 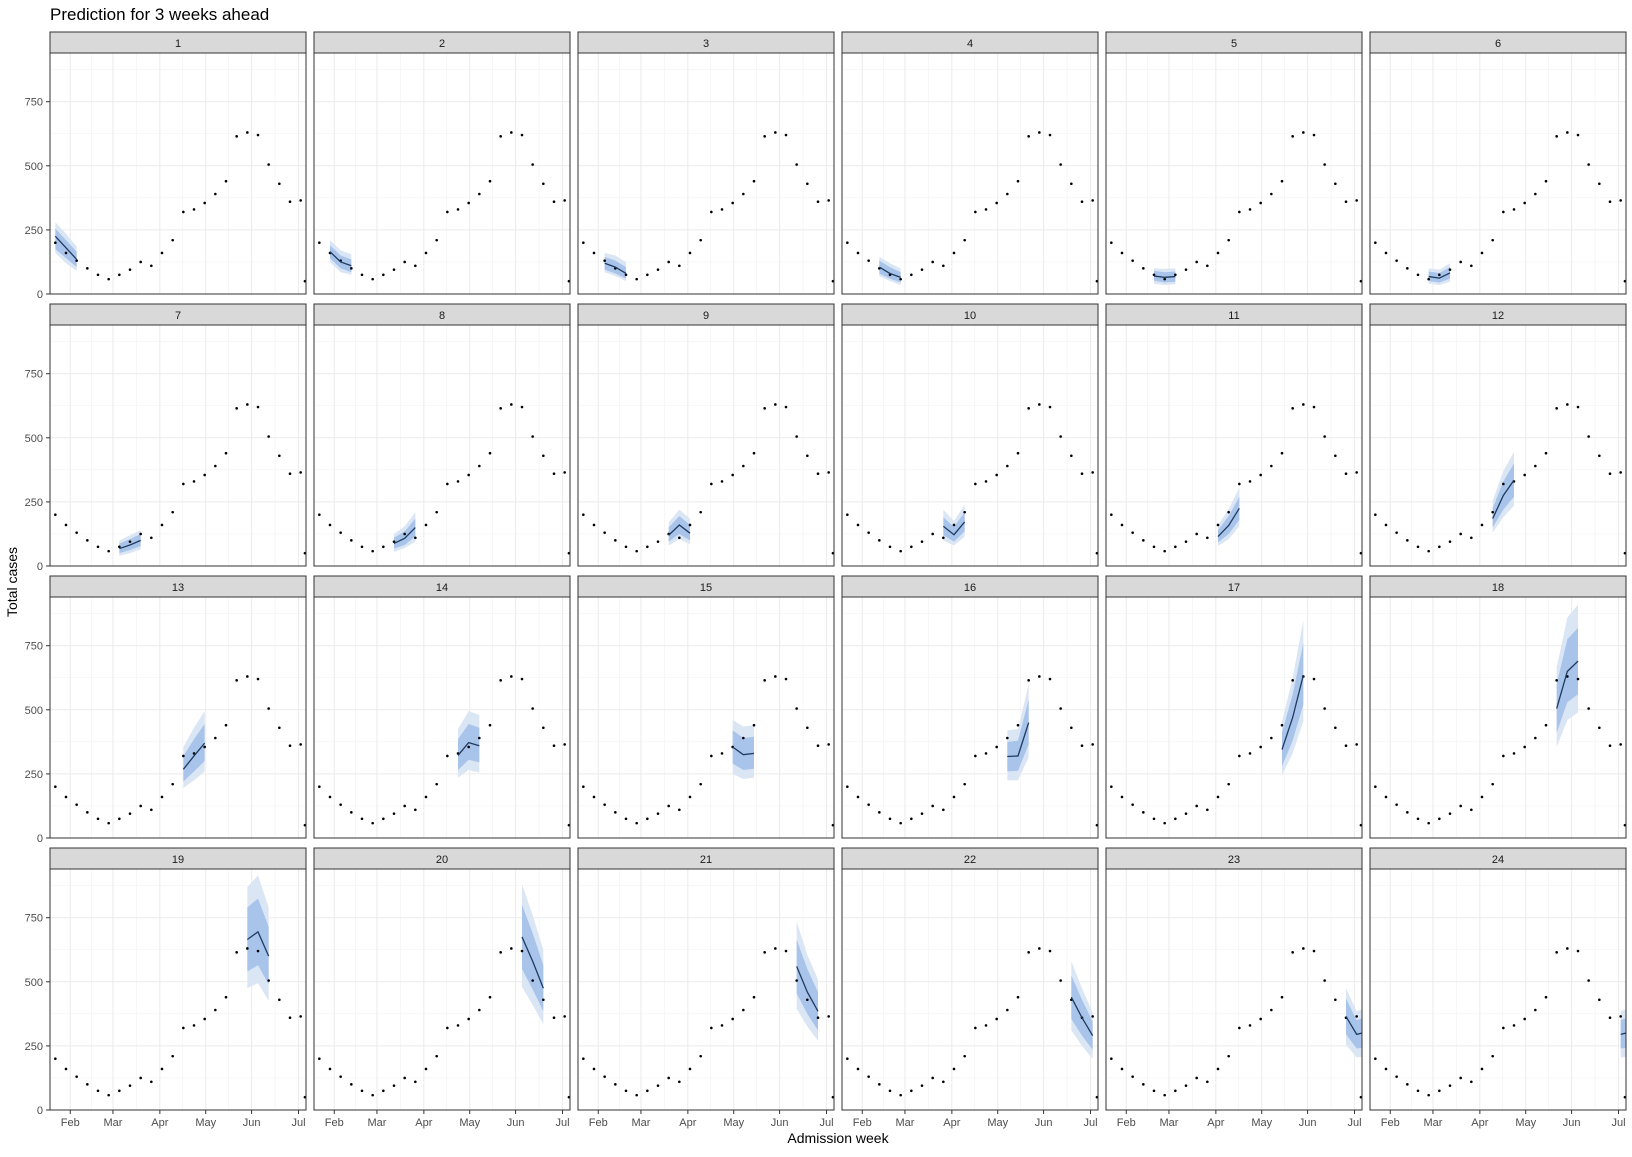 What do you see at coordinates (970, 588) in the screenshot?
I see `facet-strip-label: 16` at bounding box center [970, 588].